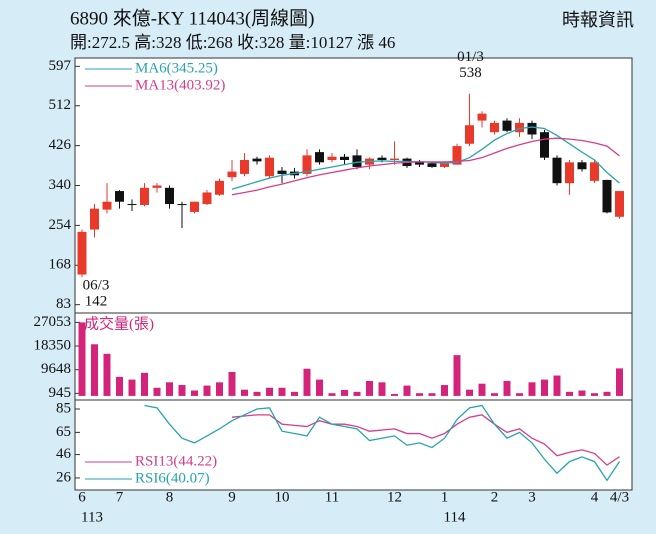  I want to click on y-tick-label: 85, so click(63, 408).